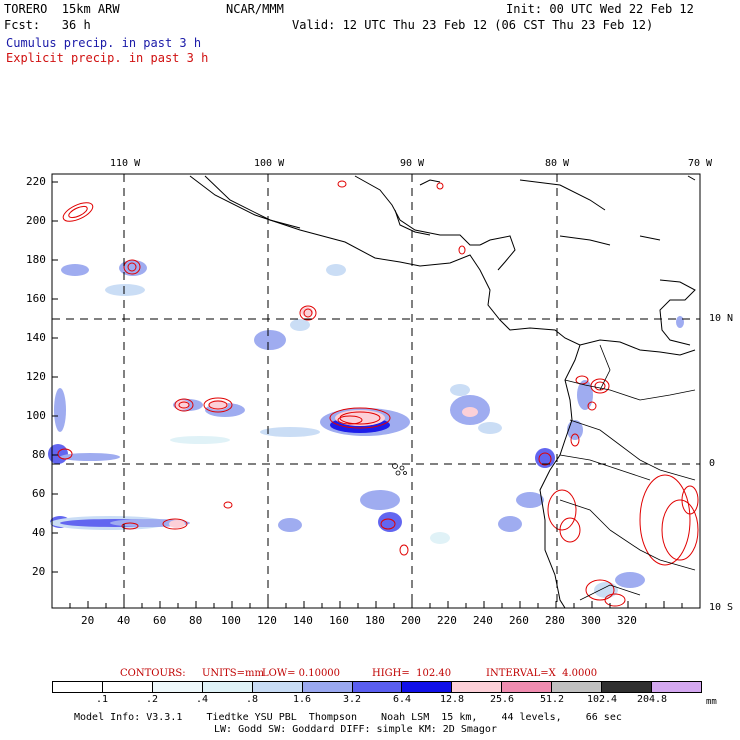 The height and width of the screenshot is (740, 740). What do you see at coordinates (552, 699) in the screenshot?
I see `colorbar-tick-label: 51.2` at bounding box center [552, 699].